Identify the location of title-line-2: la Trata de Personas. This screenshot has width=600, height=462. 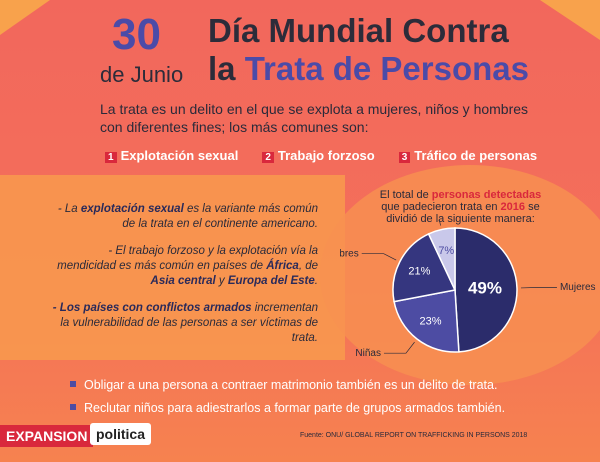
(368, 69).